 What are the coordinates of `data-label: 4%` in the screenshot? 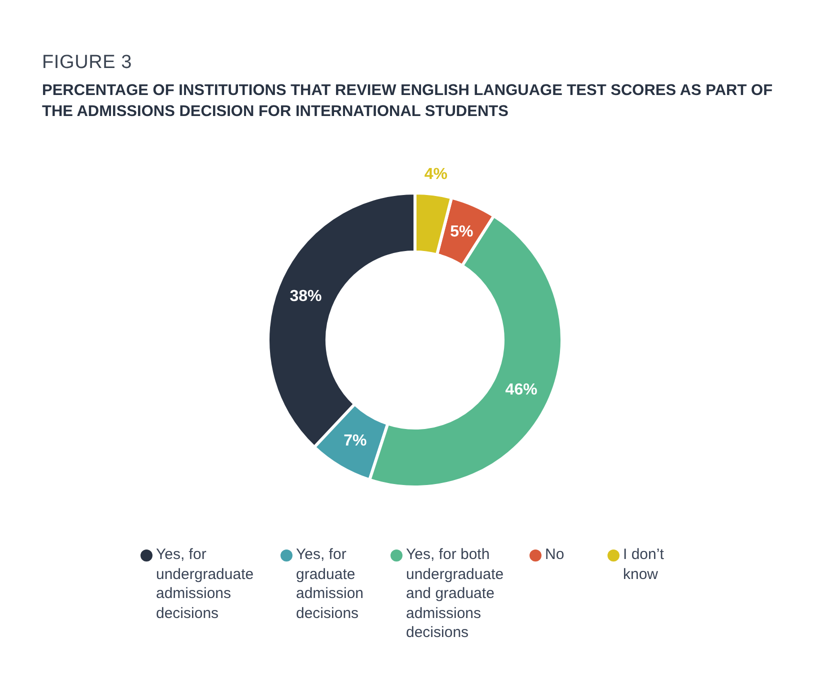 It's located at (436, 174).